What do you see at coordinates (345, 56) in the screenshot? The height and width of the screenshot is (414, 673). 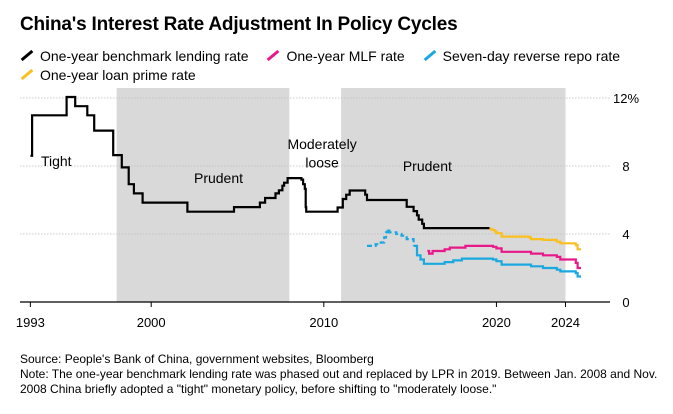 I see `legend-label-mlf: One-year MLF rate` at bounding box center [345, 56].